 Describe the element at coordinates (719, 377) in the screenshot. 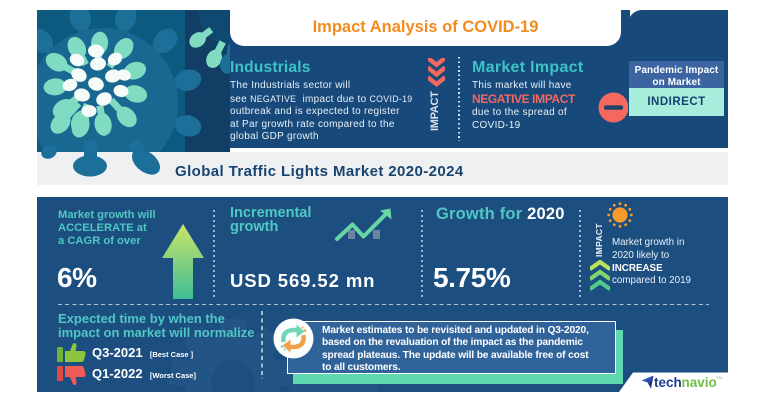

I see `svg-text: TM` at that location.